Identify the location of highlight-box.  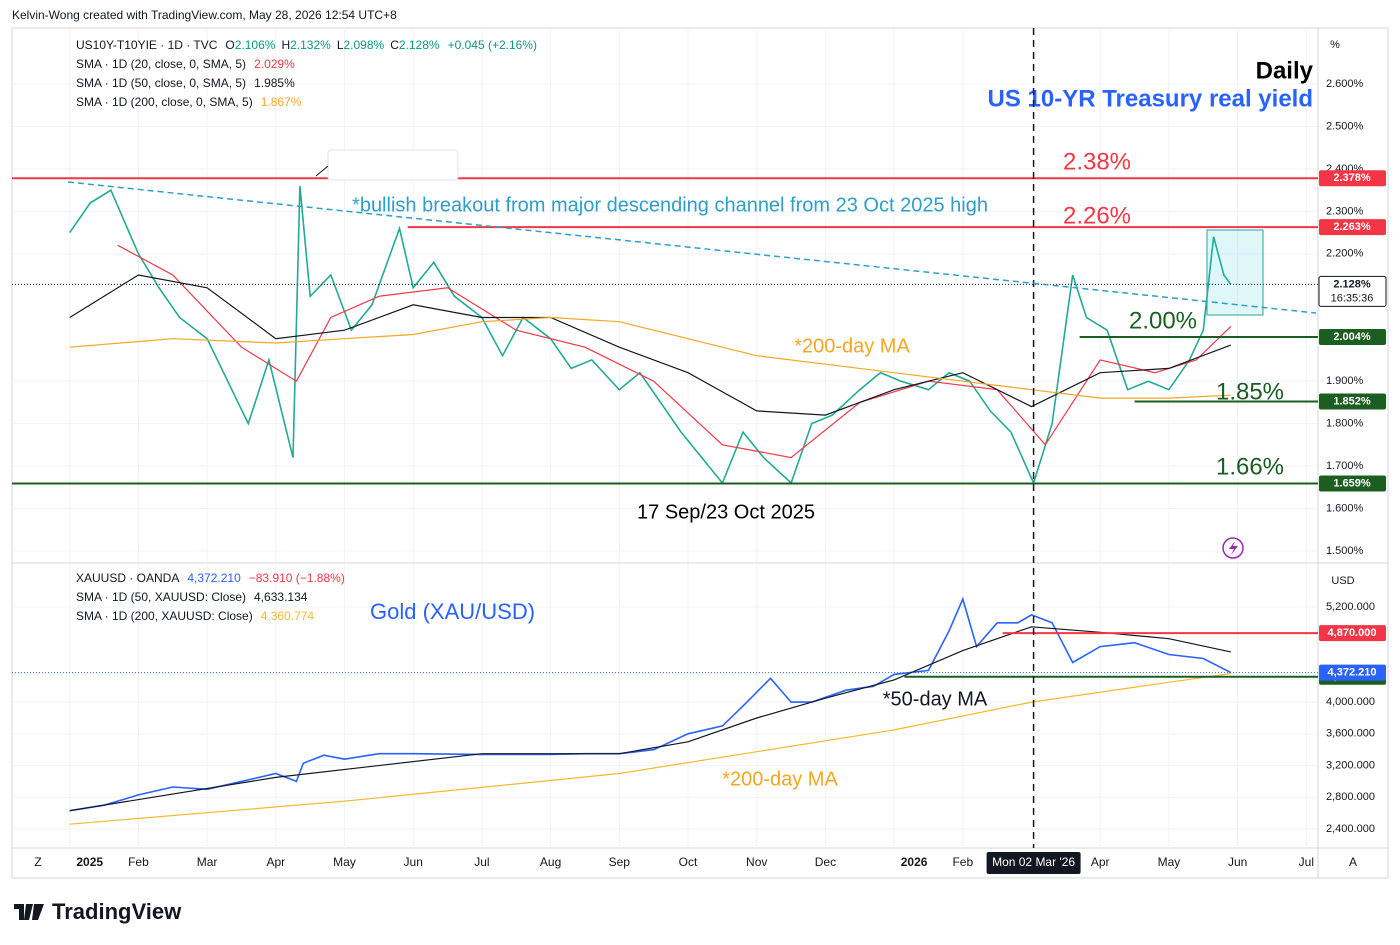
(1235, 272).